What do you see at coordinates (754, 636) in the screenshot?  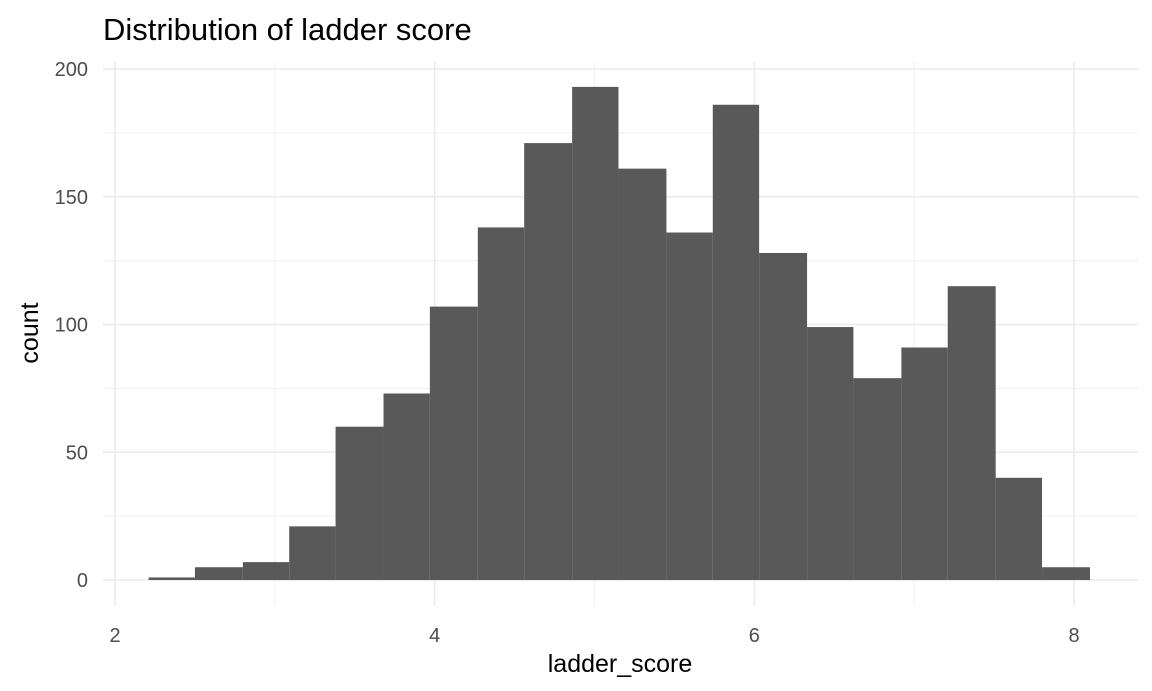 I see `x-tick-label: 6` at bounding box center [754, 636].